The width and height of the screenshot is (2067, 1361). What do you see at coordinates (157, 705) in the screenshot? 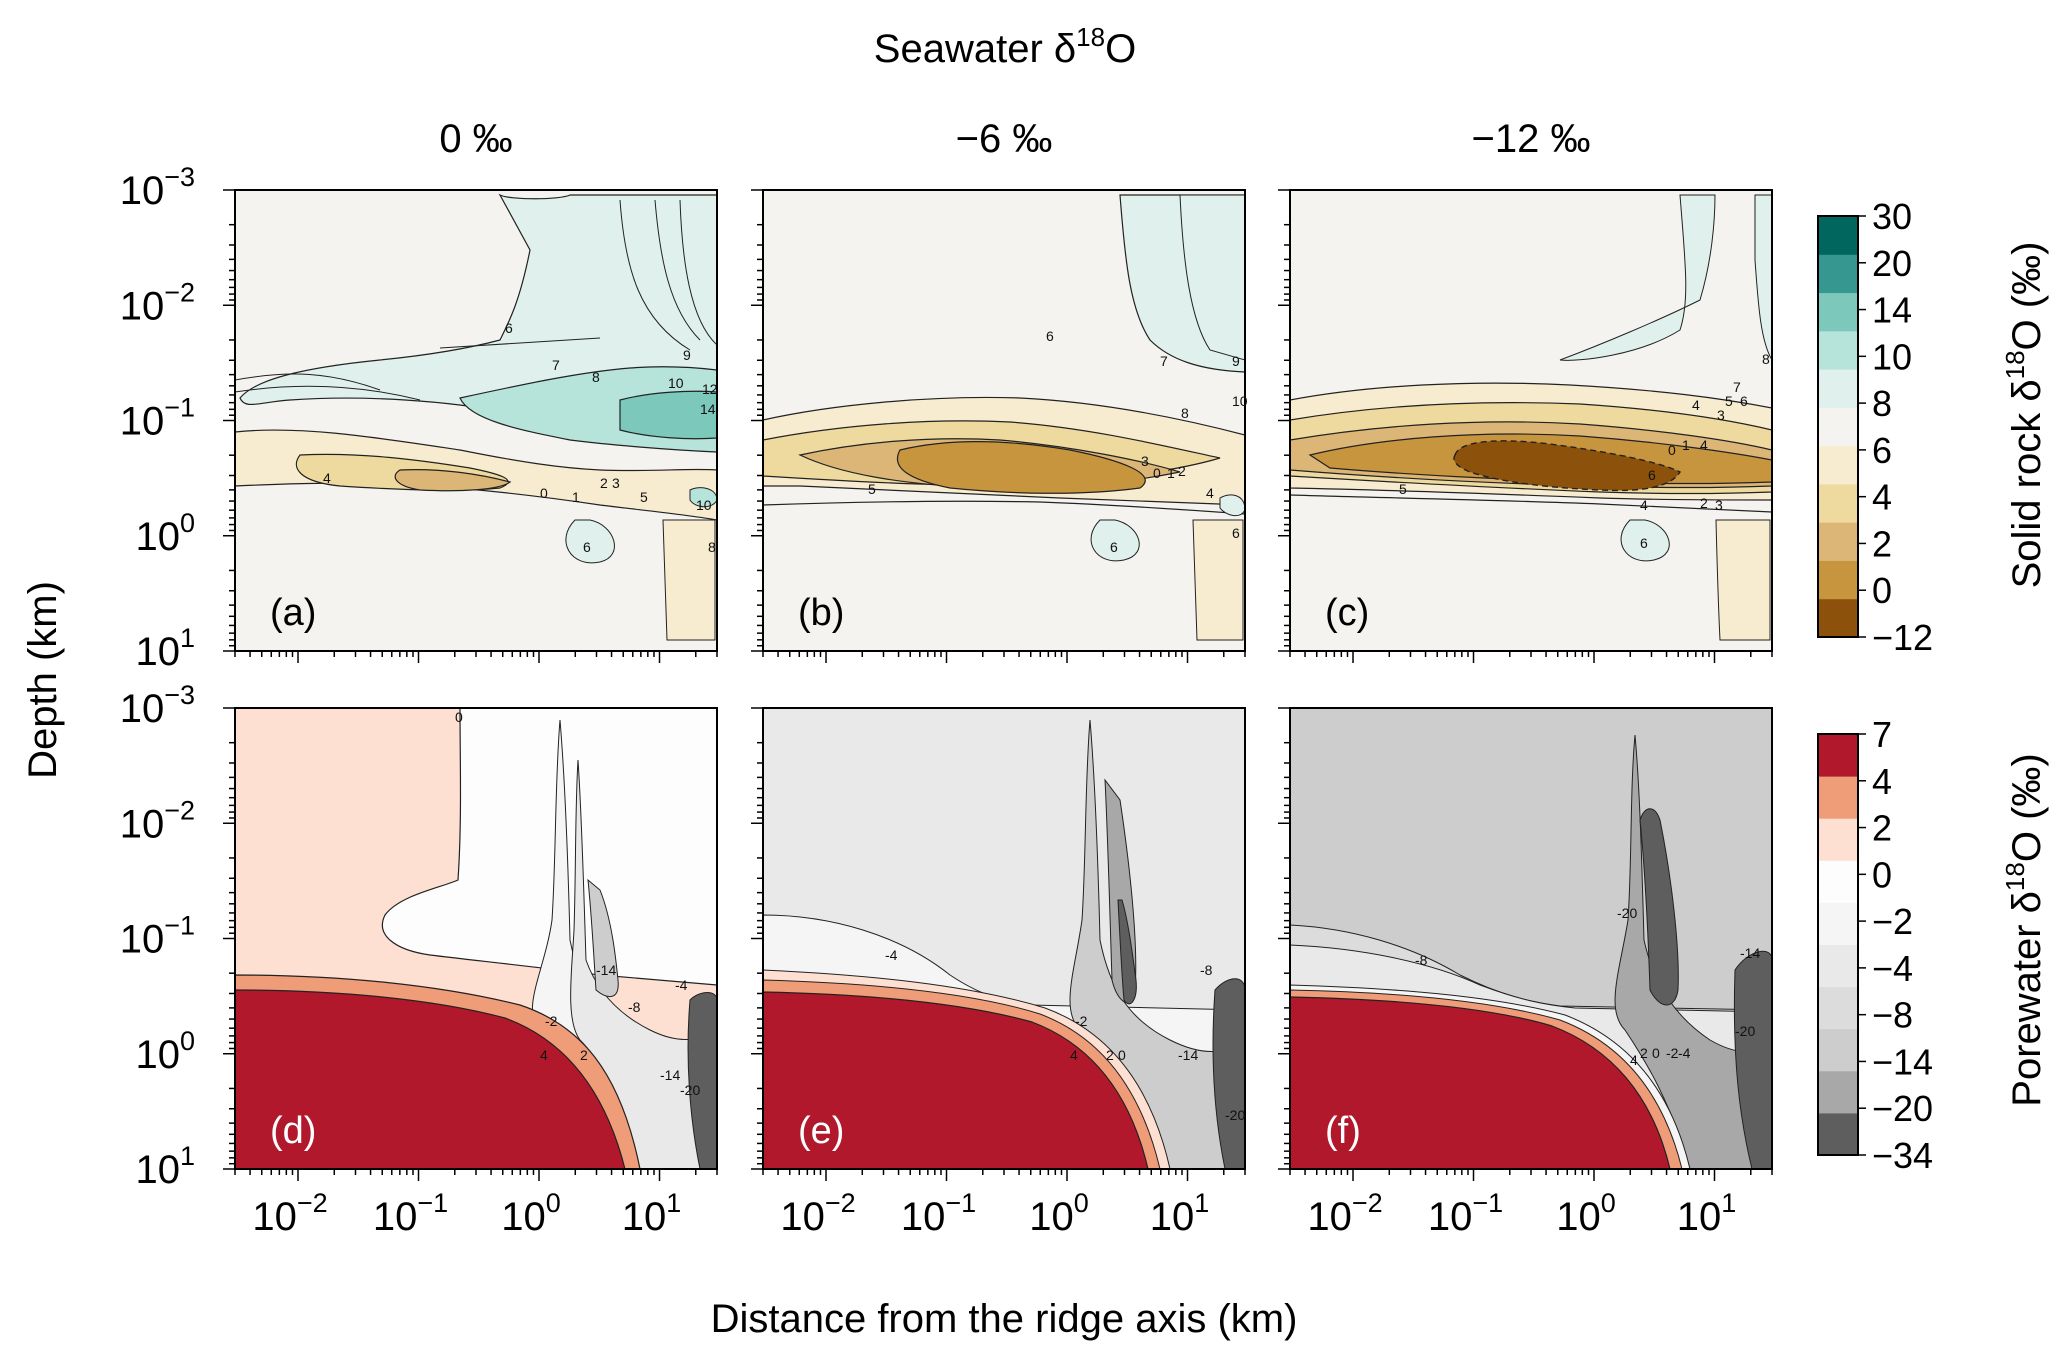
I see `y-tick-label: 10⁻³` at bounding box center [157, 705].